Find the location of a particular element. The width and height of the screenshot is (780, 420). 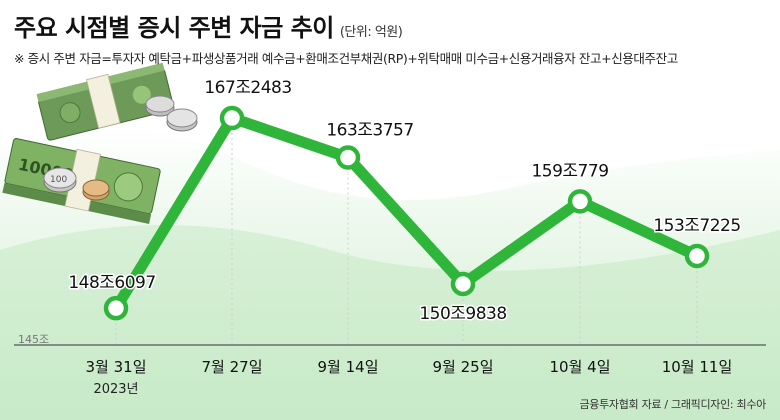

x-tick-label-1: 7월 27일 is located at coordinates (232, 367).